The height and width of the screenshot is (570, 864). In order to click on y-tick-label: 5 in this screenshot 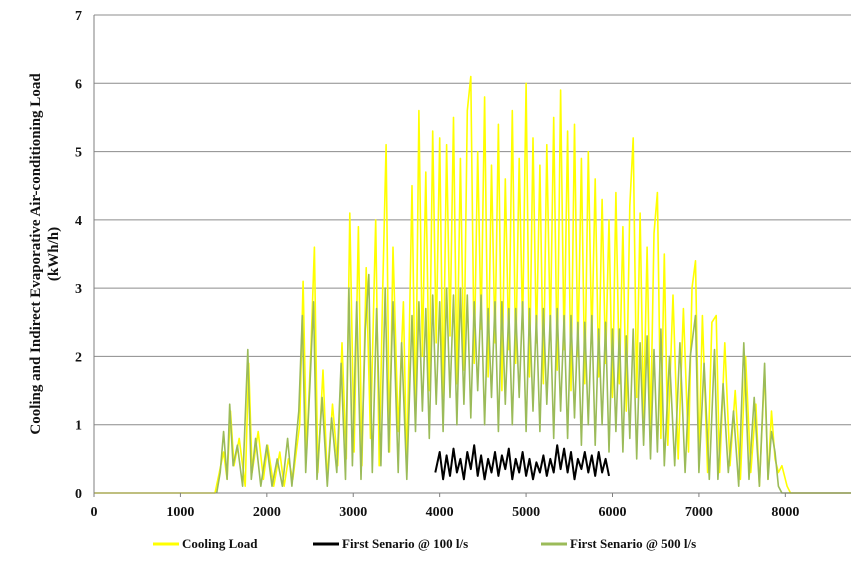, I will do `click(78, 153)`.